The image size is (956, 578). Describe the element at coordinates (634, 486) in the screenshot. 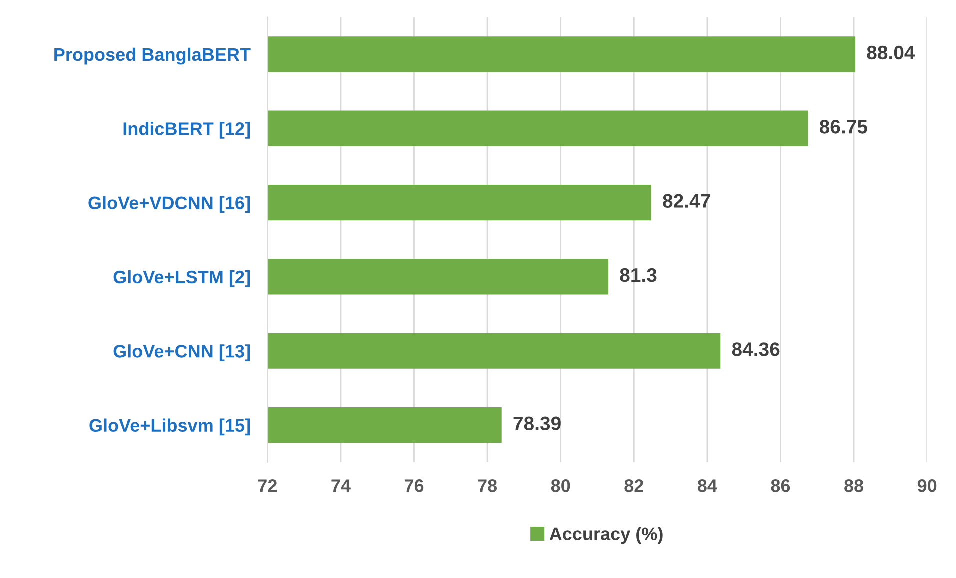

I see `x-tick-label: 82` at that location.